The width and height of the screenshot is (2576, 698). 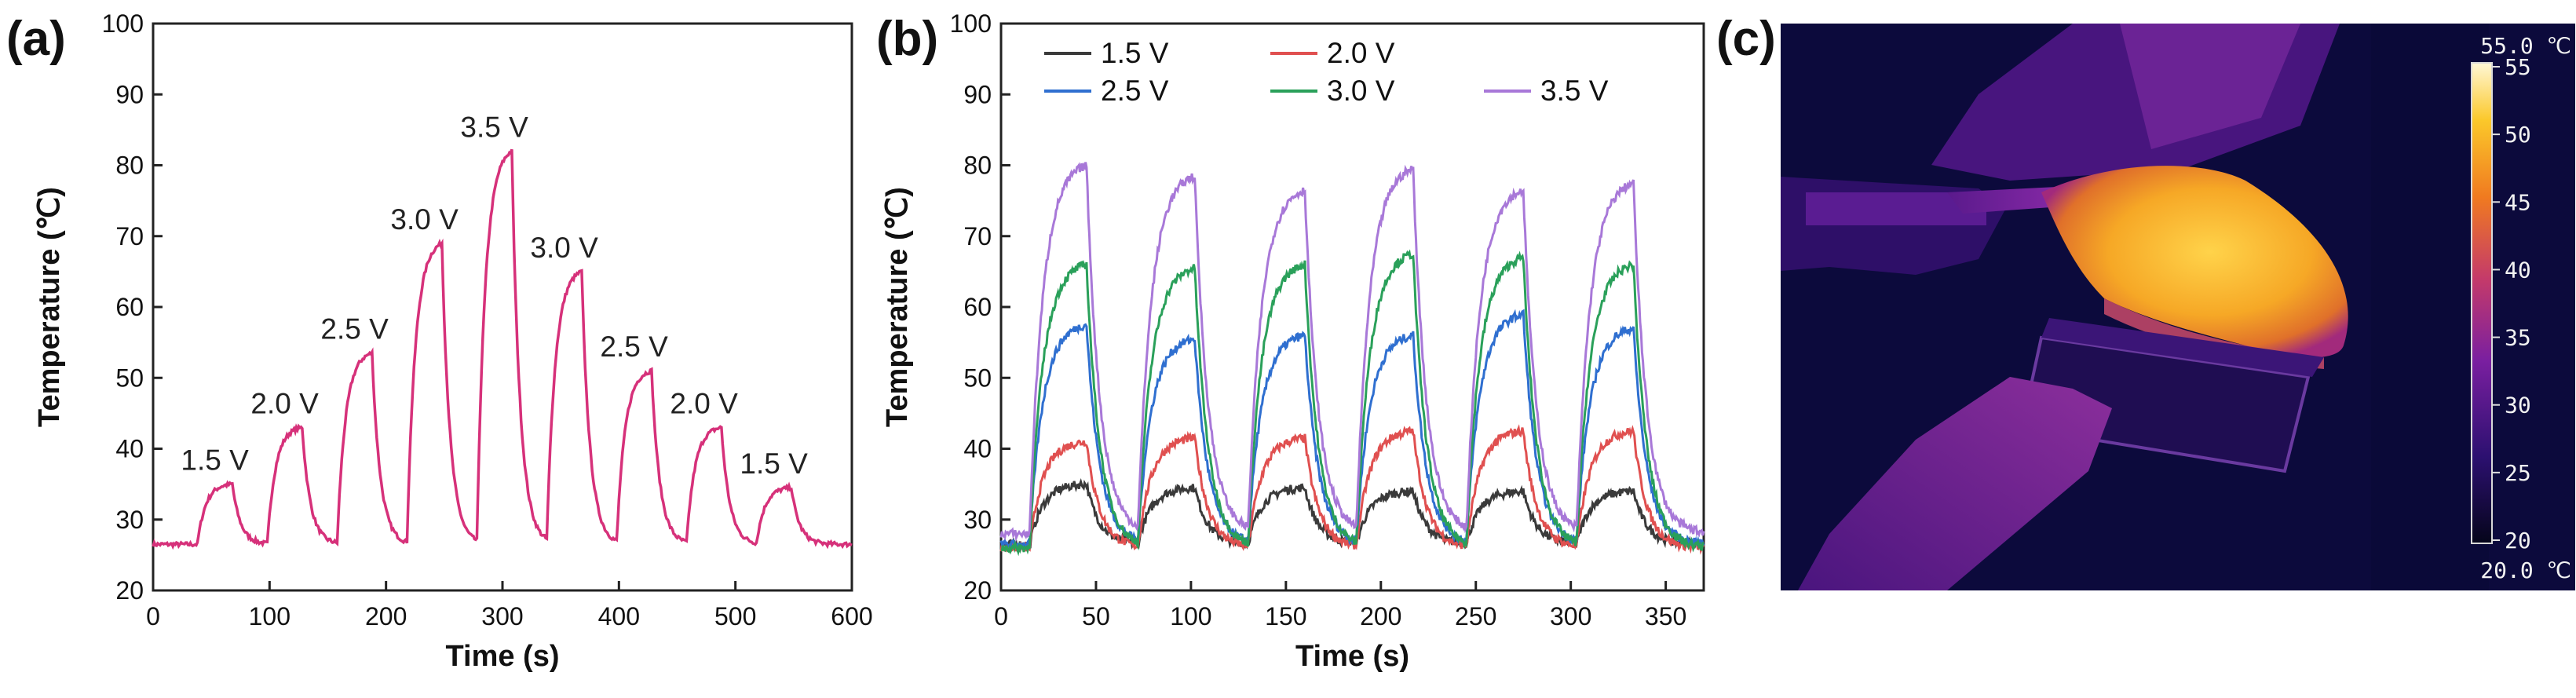 I want to click on panel-b-legend-label: 1.5 V, so click(x=1135, y=53).